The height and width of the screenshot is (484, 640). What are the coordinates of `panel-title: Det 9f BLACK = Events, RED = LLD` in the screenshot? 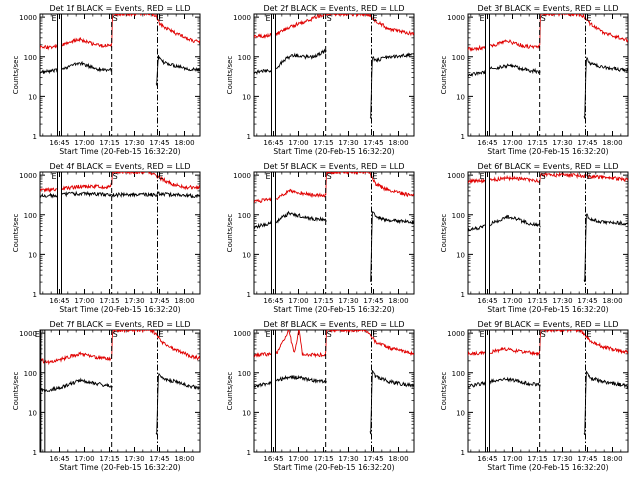 It's located at (547, 324).